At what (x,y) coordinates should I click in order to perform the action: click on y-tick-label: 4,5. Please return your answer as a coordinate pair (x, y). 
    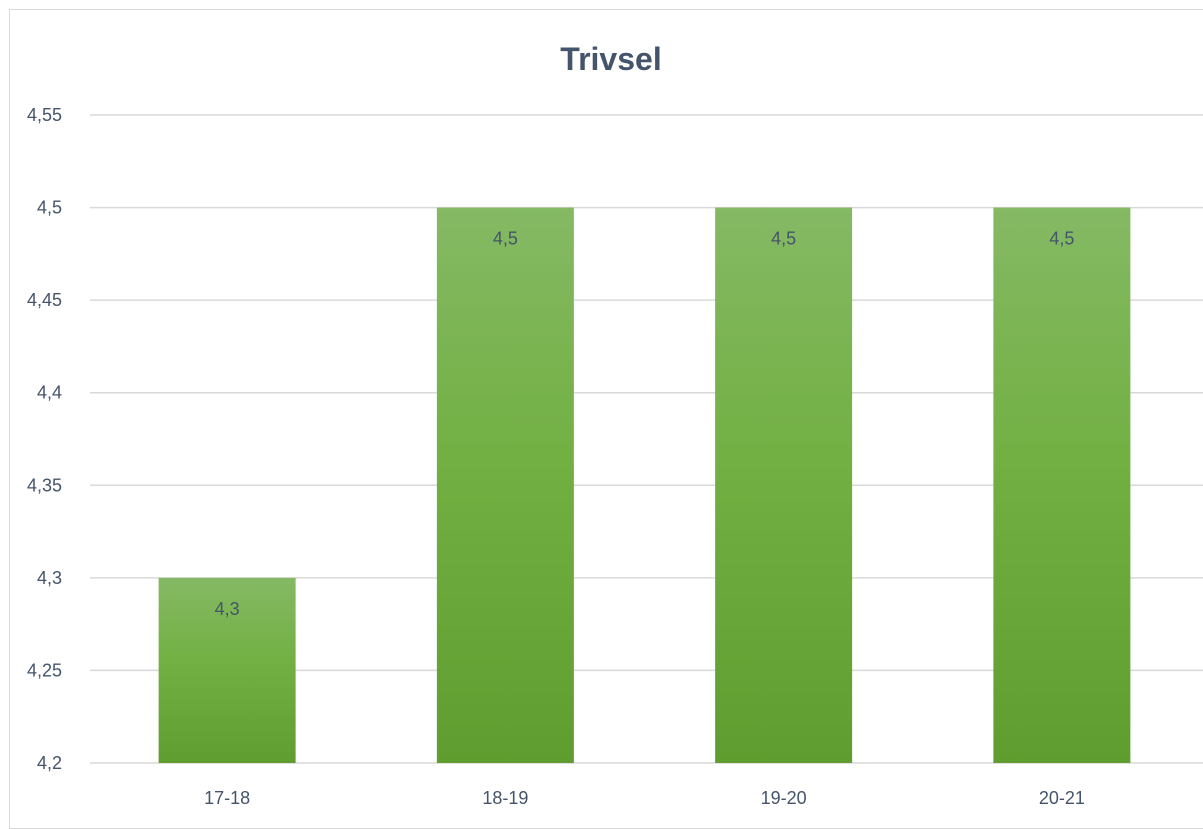
    Looking at the image, I should click on (49, 208).